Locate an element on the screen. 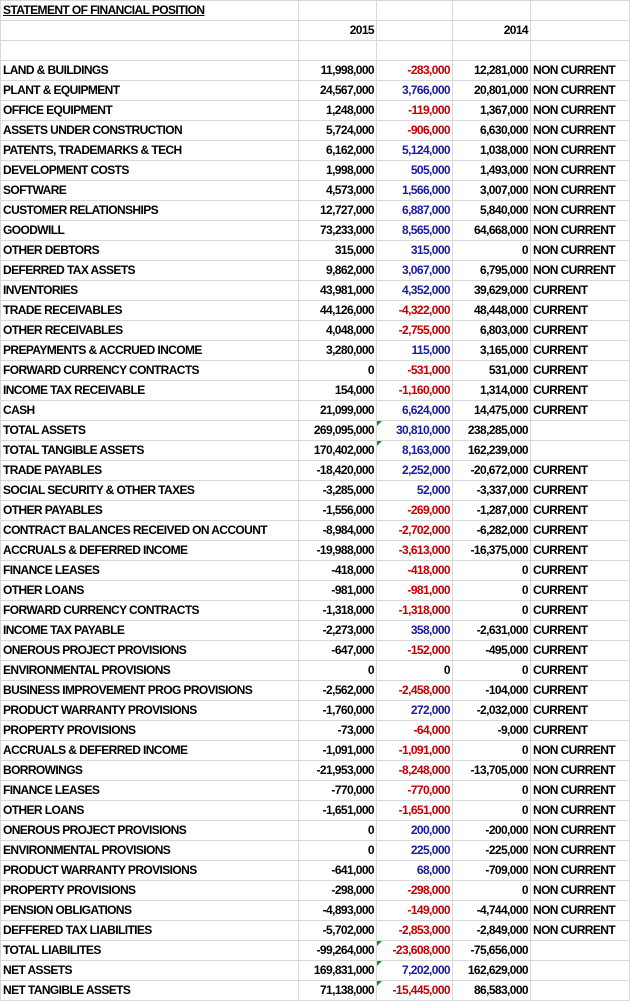  value-2015: -73,000 is located at coordinates (337, 730).